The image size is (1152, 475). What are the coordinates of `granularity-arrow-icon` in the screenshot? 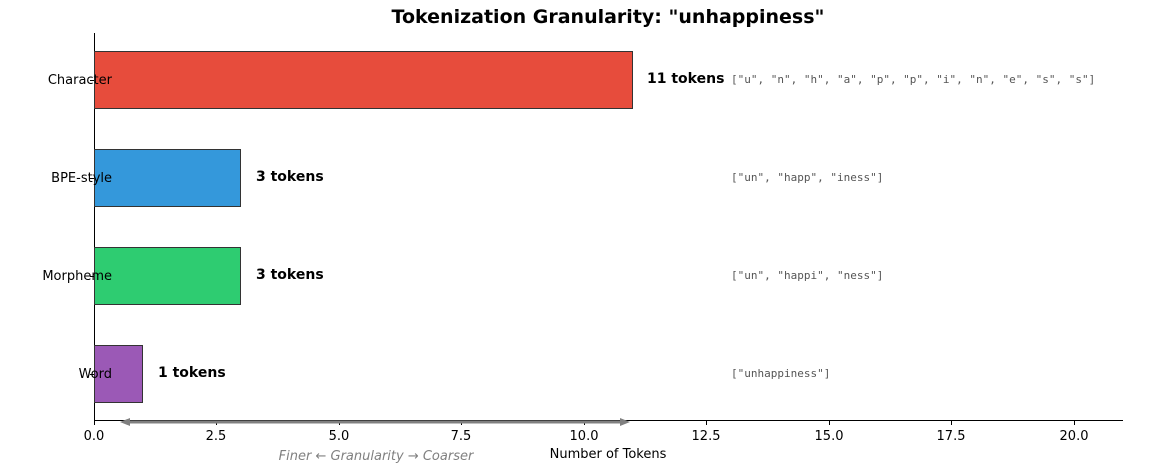 It's located at (375, 422).